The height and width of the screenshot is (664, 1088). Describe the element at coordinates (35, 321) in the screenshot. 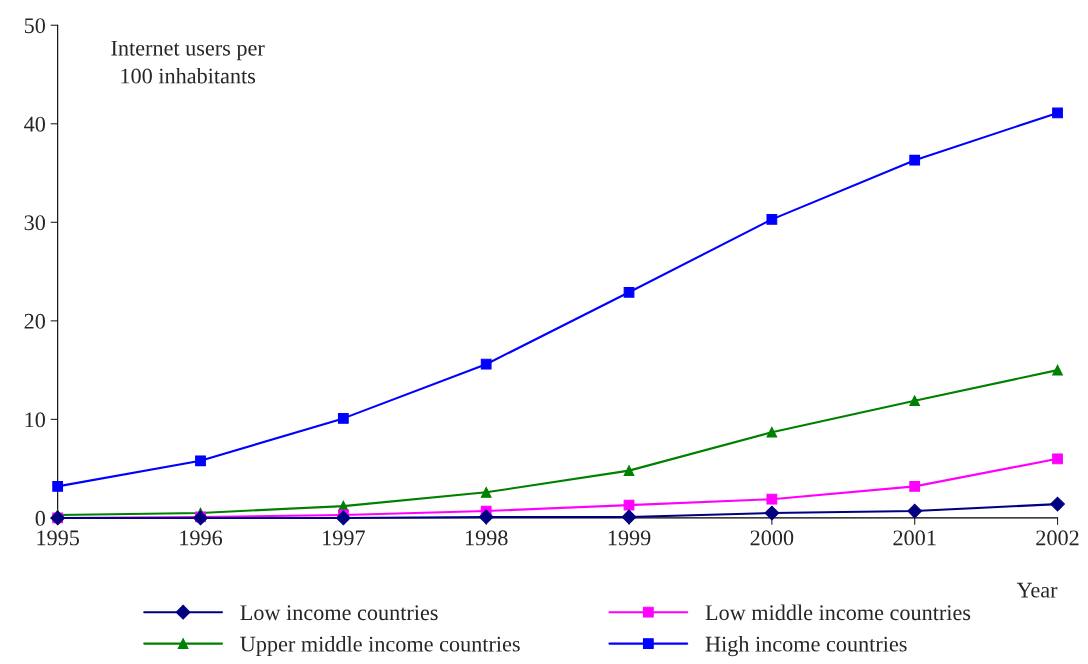

I see `y-tick-label: 20` at that location.